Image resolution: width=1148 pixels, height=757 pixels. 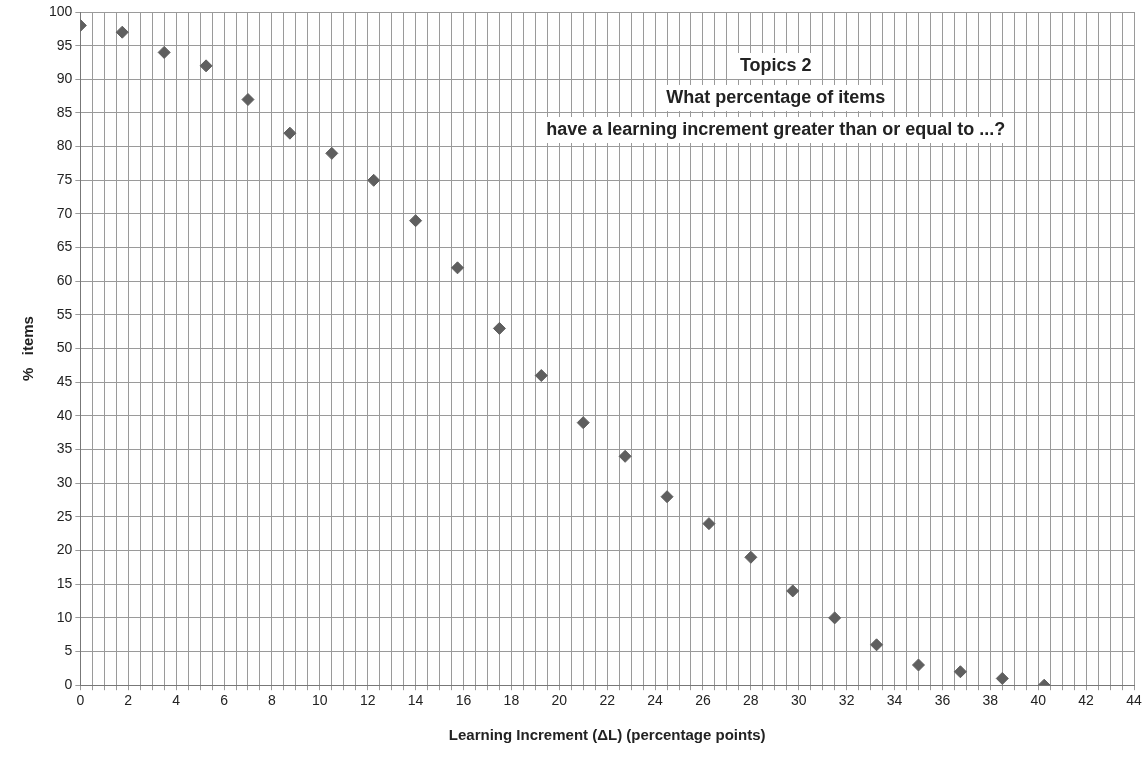 I want to click on y-tick-label: 70, so click(x=64, y=212).